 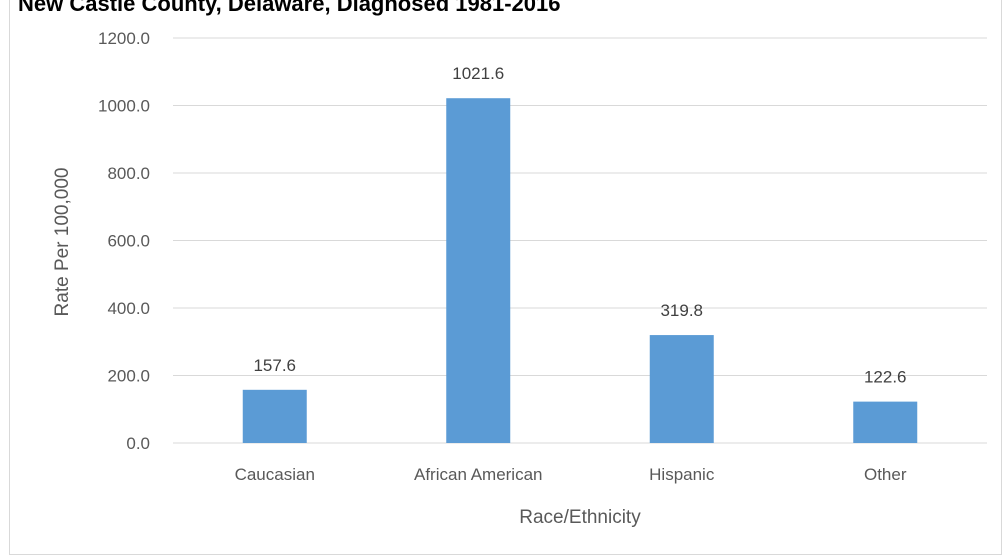 I want to click on data-label: 319.8, so click(x=681, y=310).